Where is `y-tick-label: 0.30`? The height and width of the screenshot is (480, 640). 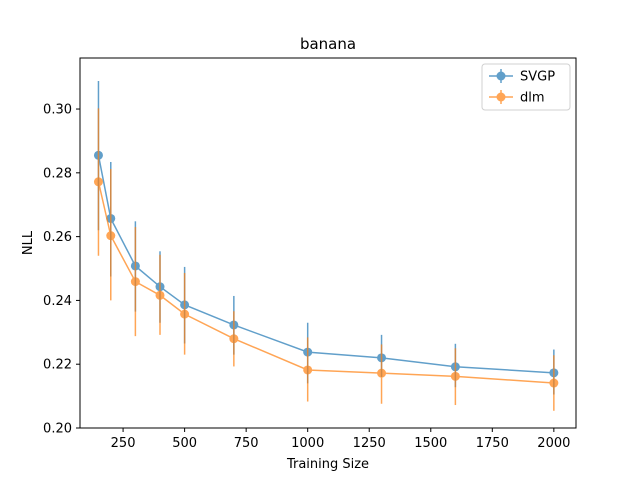 y-tick-label: 0.30 is located at coordinates (57, 110).